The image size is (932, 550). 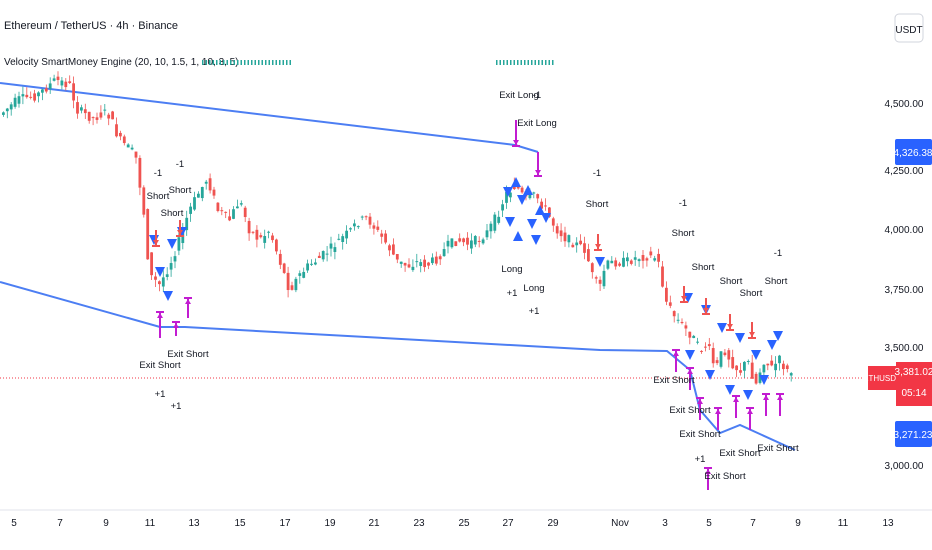 I want to click on currency-button, so click(x=909, y=28).